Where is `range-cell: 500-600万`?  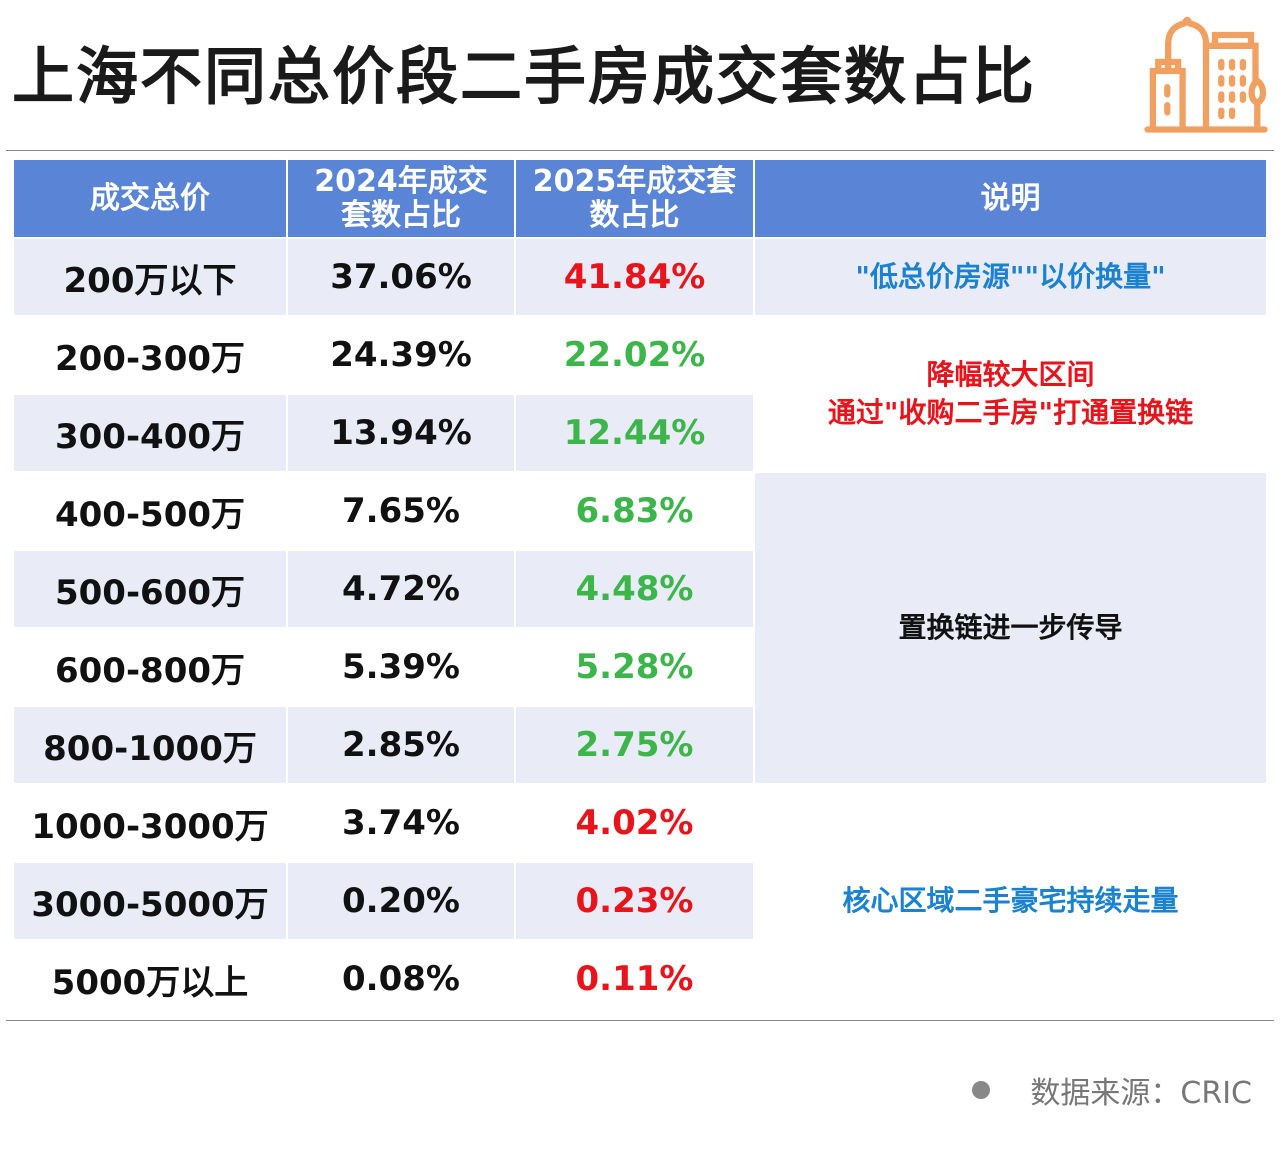 range-cell: 500-600万 is located at coordinates (150, 589).